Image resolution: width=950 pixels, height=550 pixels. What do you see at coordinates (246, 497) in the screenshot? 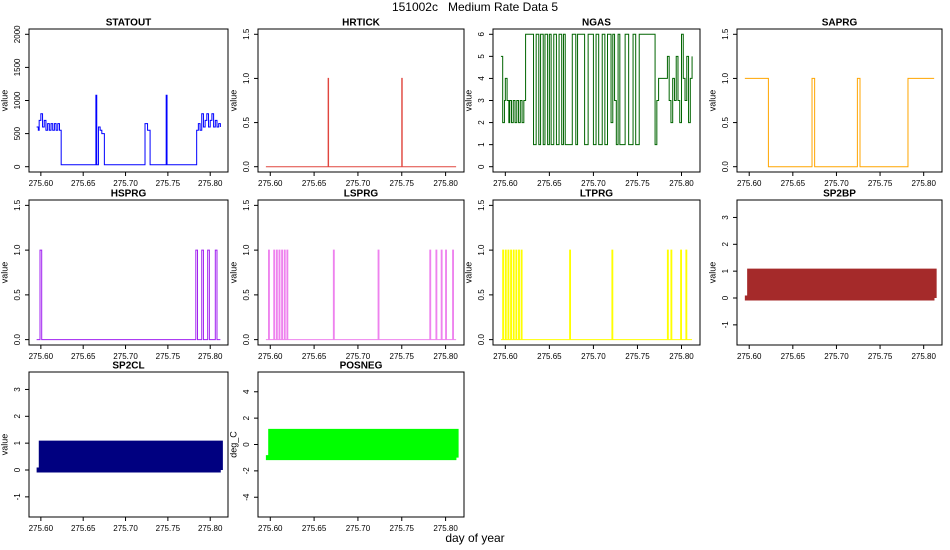
I see `y-tick-label: -4` at bounding box center [246, 497].